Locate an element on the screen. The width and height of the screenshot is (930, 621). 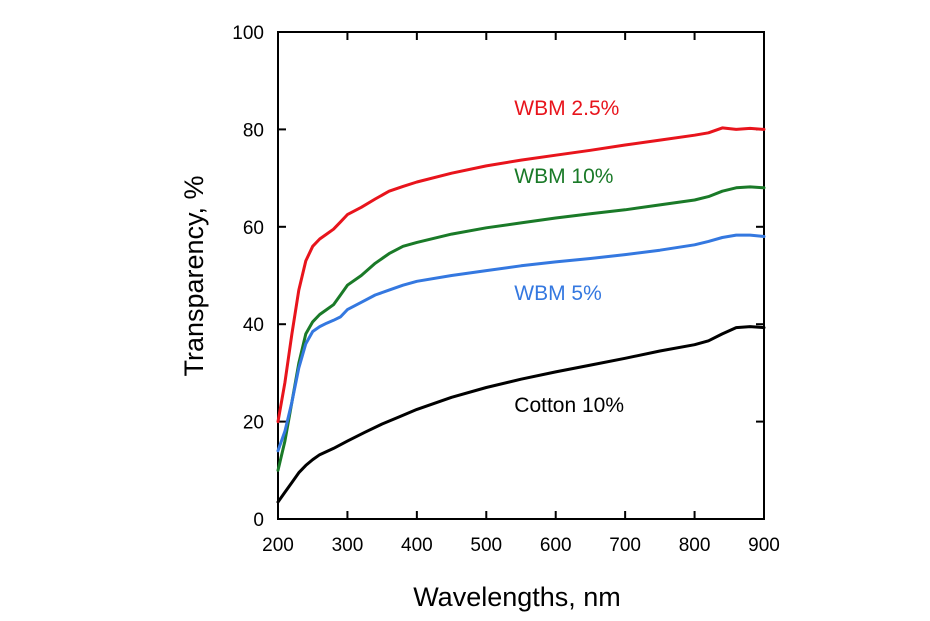
x-tick-label: 900 is located at coordinates (764, 545).